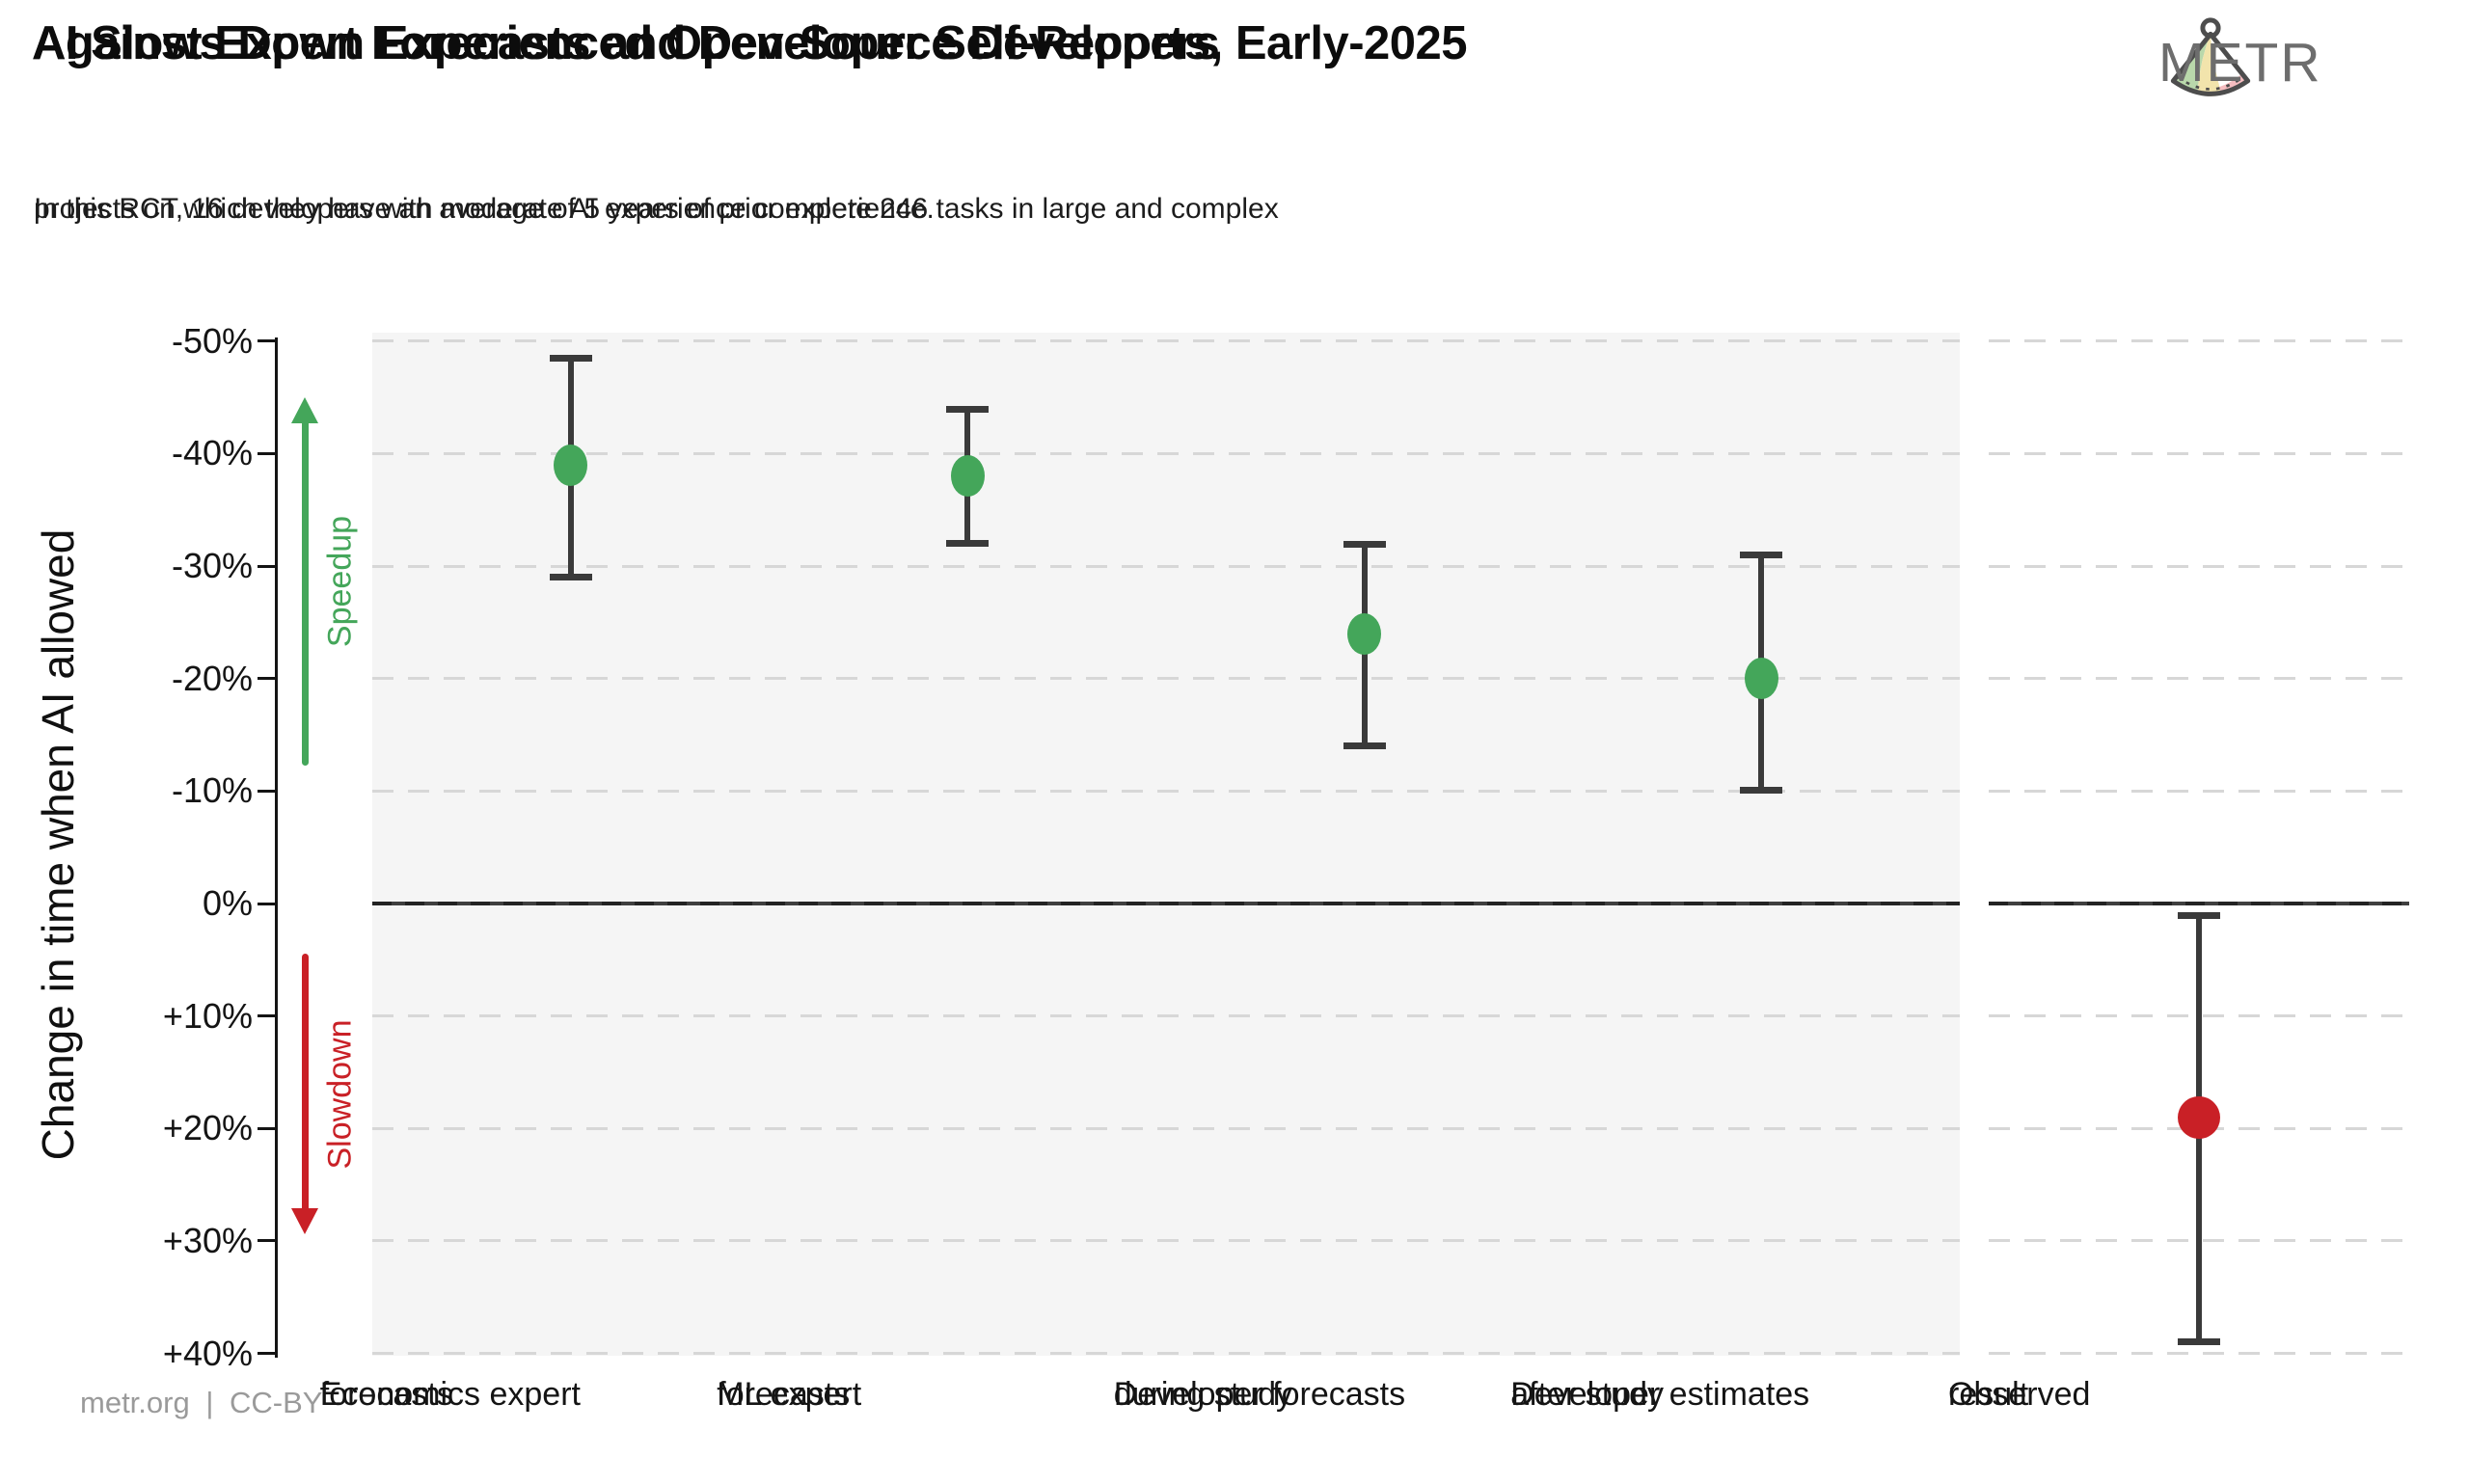 This screenshot has width=2469, height=1484. What do you see at coordinates (967, 476) in the screenshot?
I see `mean-dot-ml-expert-forecasts` at bounding box center [967, 476].